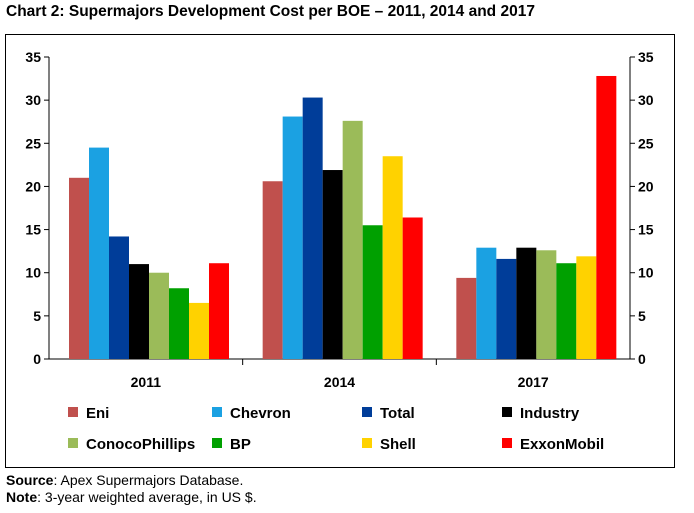  Describe the element at coordinates (646, 230) in the screenshot. I see `y-tick-label-right: 15` at that location.